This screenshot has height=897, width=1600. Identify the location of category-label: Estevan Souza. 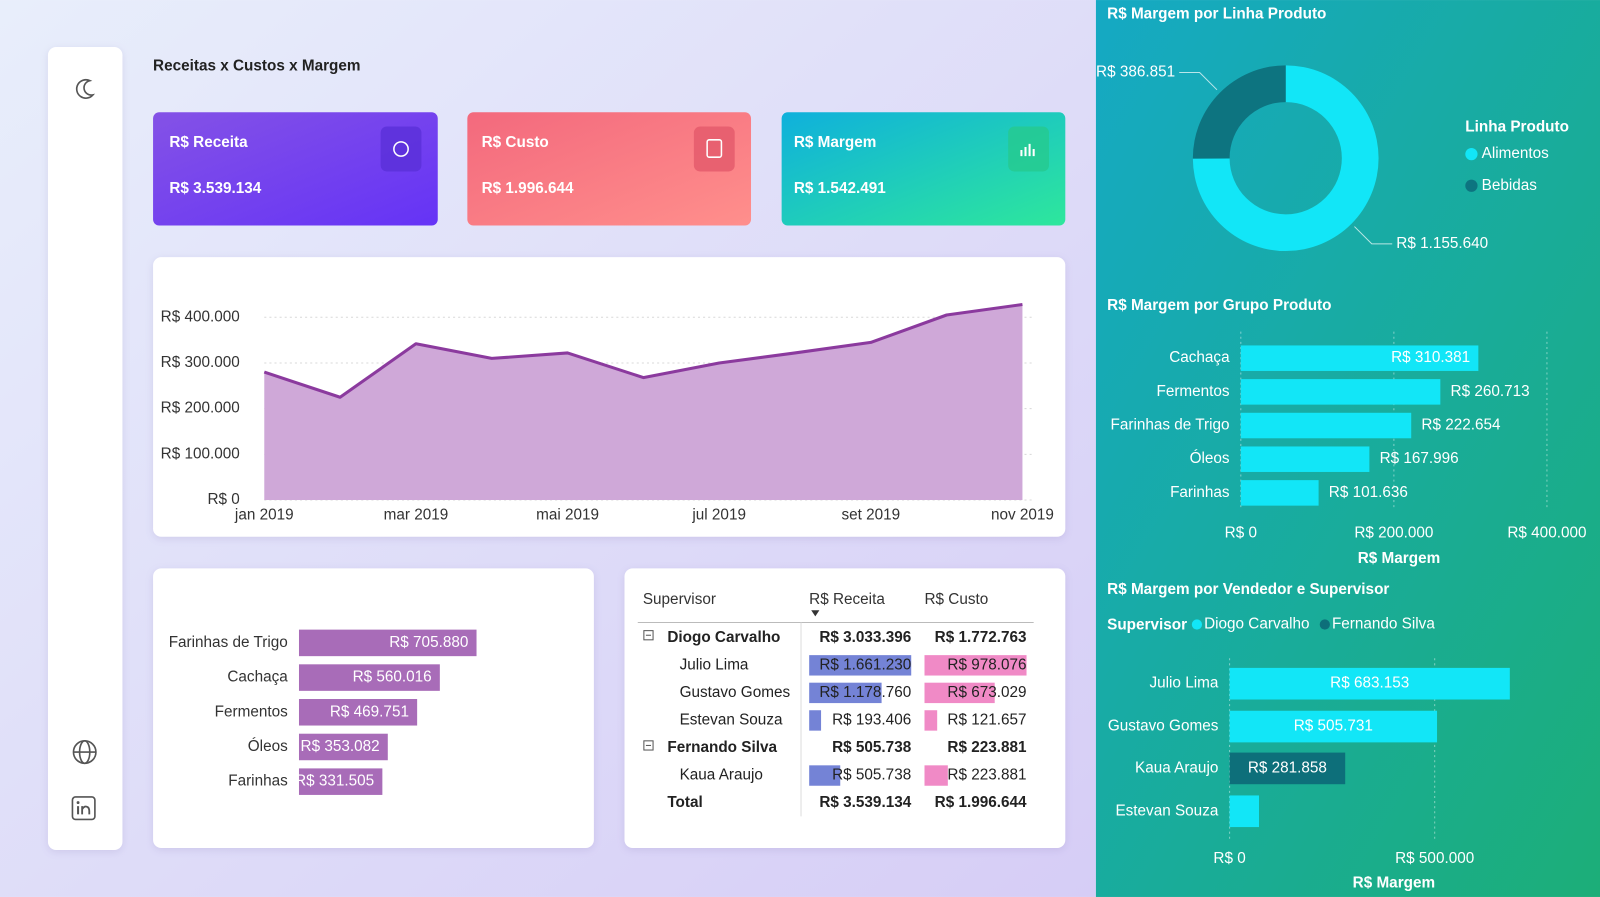
(1166, 810).